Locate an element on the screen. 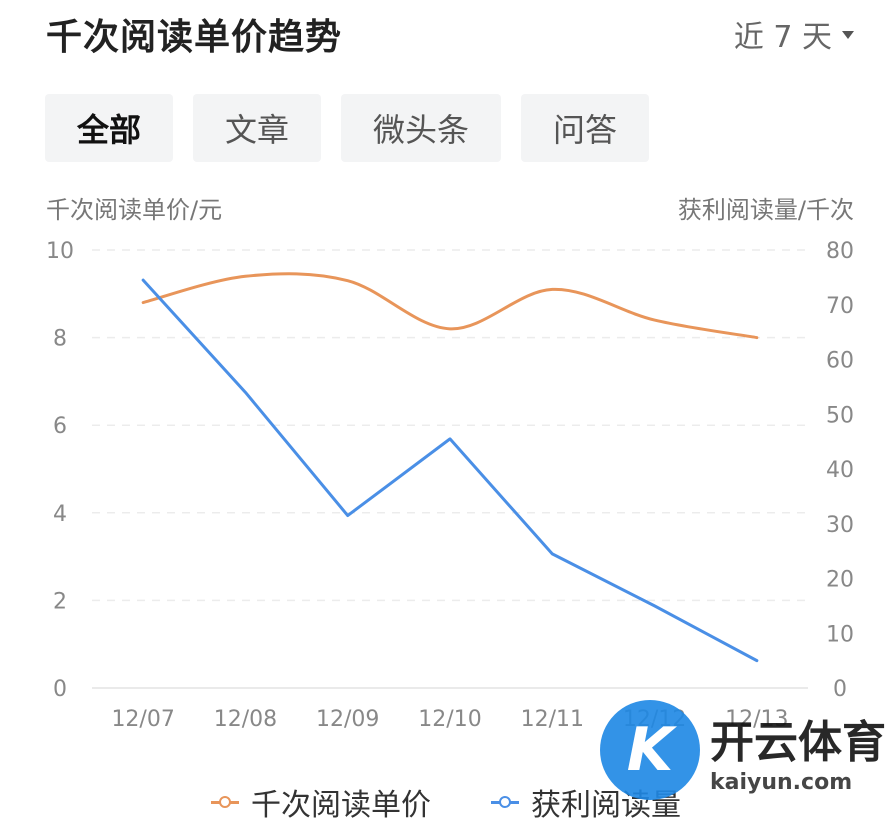  date-range-dropdown: 近 7 天 is located at coordinates (794, 34).